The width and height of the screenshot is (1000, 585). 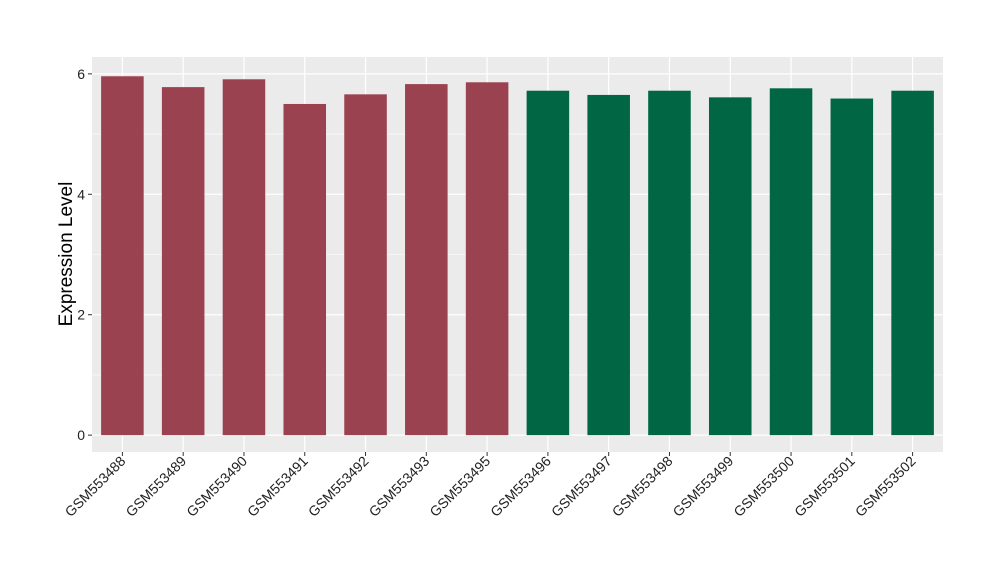 I want to click on y-tick-label: 0, so click(x=81, y=435).